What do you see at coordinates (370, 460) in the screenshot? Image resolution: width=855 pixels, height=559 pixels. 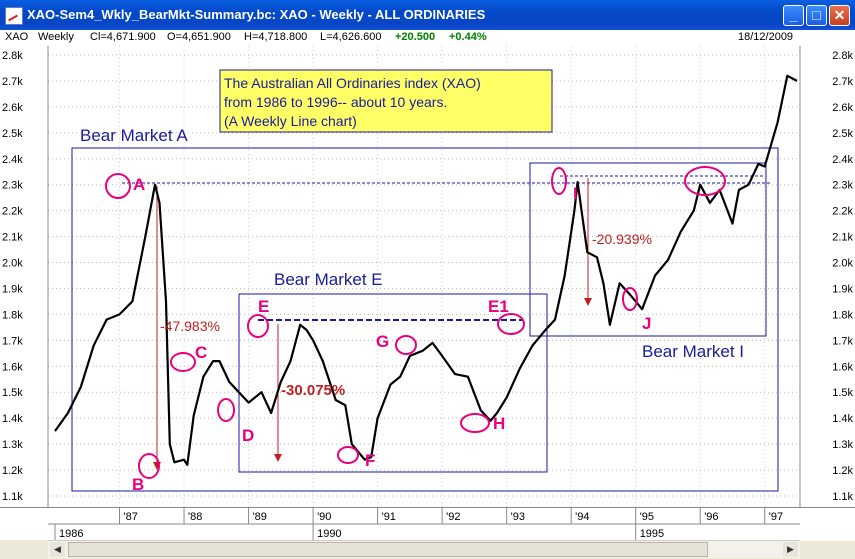 I see `label-f: F` at bounding box center [370, 460].